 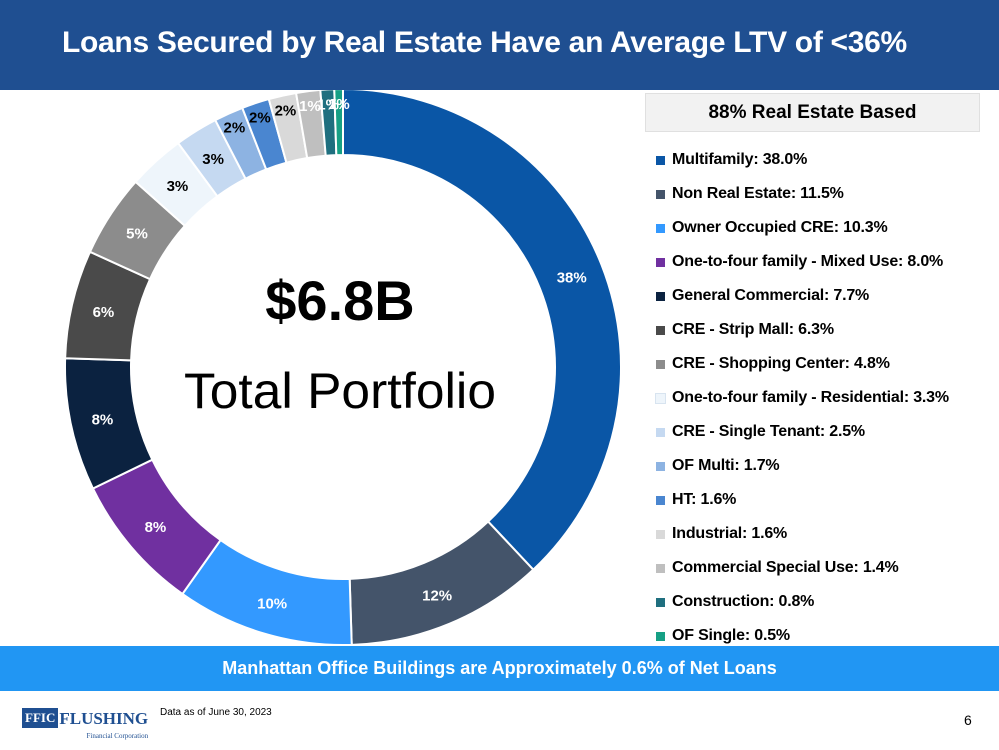 I want to click on legend-item-2: Owner Occupied CRE: 10.3%, so click(x=823, y=228).